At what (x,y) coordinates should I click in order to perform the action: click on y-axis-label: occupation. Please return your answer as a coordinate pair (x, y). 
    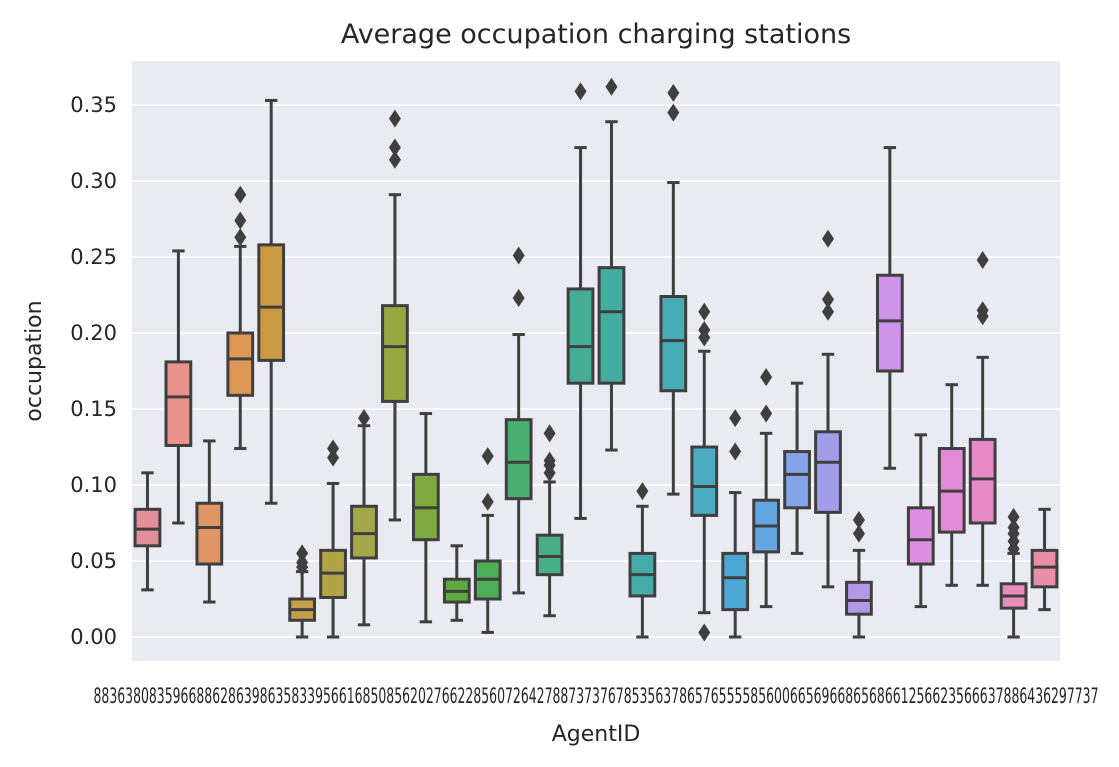
    Looking at the image, I should click on (34, 360).